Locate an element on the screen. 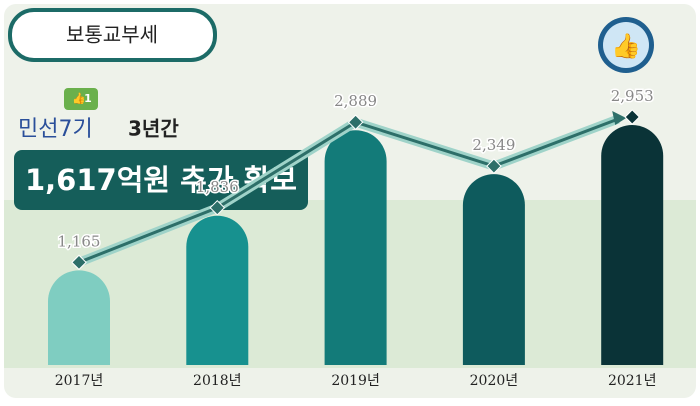 The image size is (700, 406). title-box is located at coordinates (112, 35).